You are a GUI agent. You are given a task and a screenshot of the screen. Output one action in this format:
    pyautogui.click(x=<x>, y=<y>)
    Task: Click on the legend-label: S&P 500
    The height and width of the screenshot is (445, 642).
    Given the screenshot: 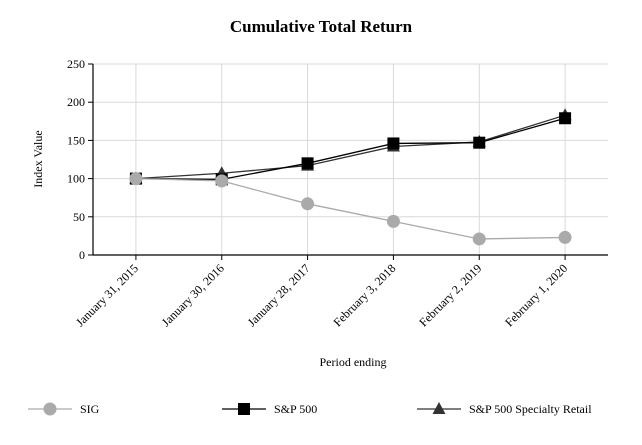 What is the action you would take?
    pyautogui.click(x=295, y=409)
    